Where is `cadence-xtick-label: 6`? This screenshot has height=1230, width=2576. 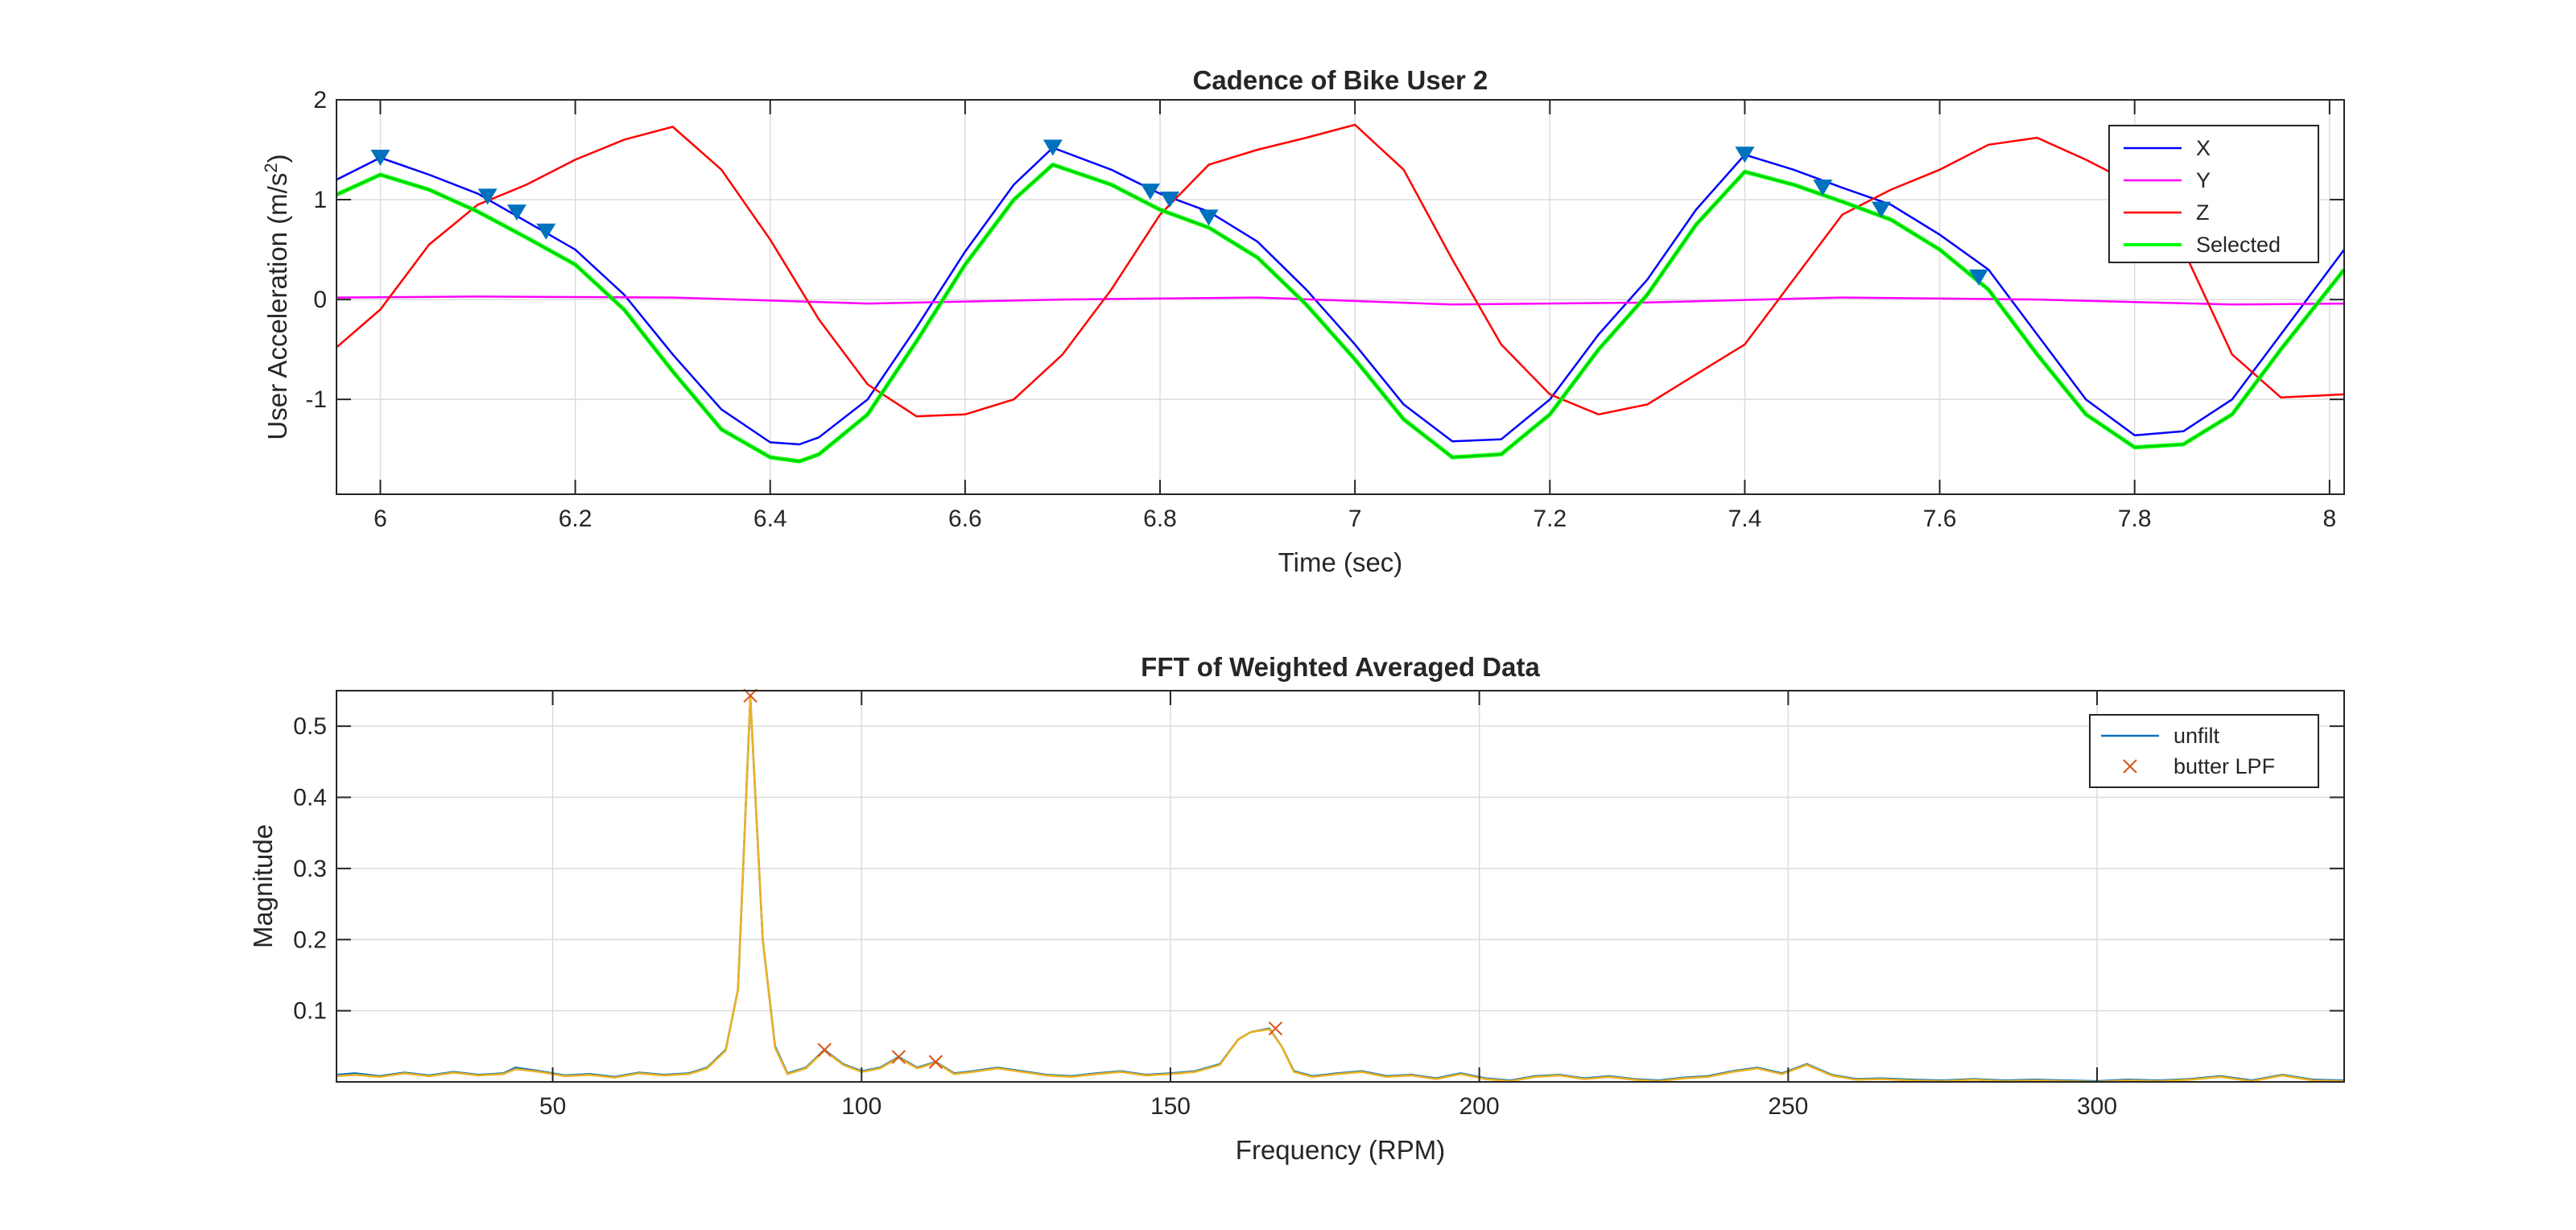
cadence-xtick-label: 6 is located at coordinates (380, 519).